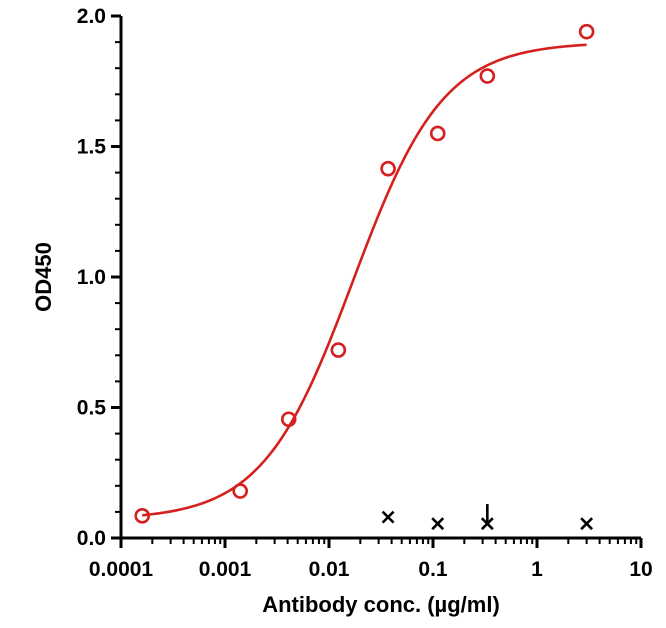  Describe the element at coordinates (92, 147) in the screenshot. I see `y-tick-label: 1.5` at that location.